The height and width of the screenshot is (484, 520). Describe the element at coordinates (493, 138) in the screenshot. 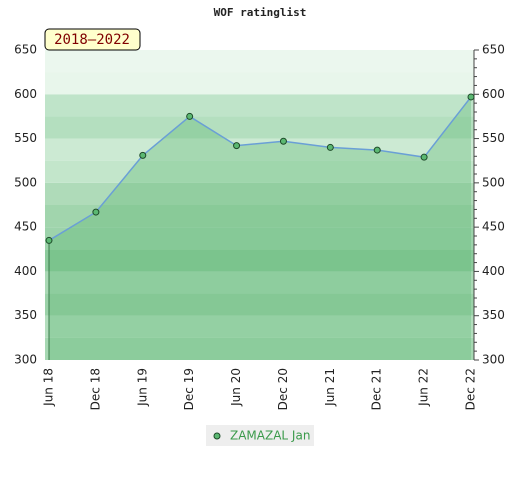

I see `y2-tick-label: 550` at that location.